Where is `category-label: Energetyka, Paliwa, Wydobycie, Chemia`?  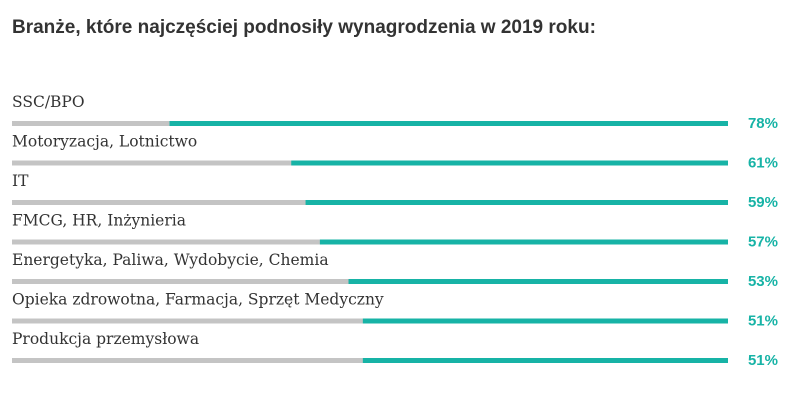 category-label: Energetyka, Paliwa, Wydobycie, Chemia is located at coordinates (170, 260).